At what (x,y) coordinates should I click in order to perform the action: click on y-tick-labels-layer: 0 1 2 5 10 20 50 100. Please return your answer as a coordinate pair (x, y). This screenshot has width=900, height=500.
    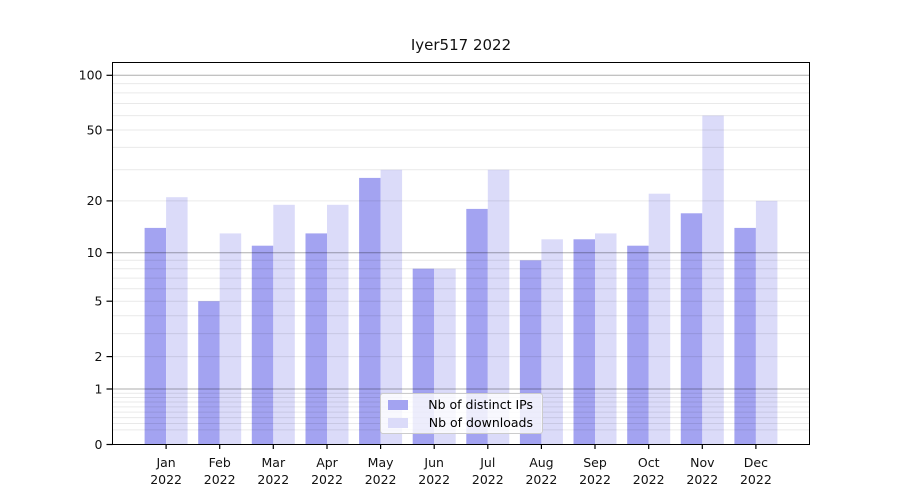
    Looking at the image, I should click on (91, 260).